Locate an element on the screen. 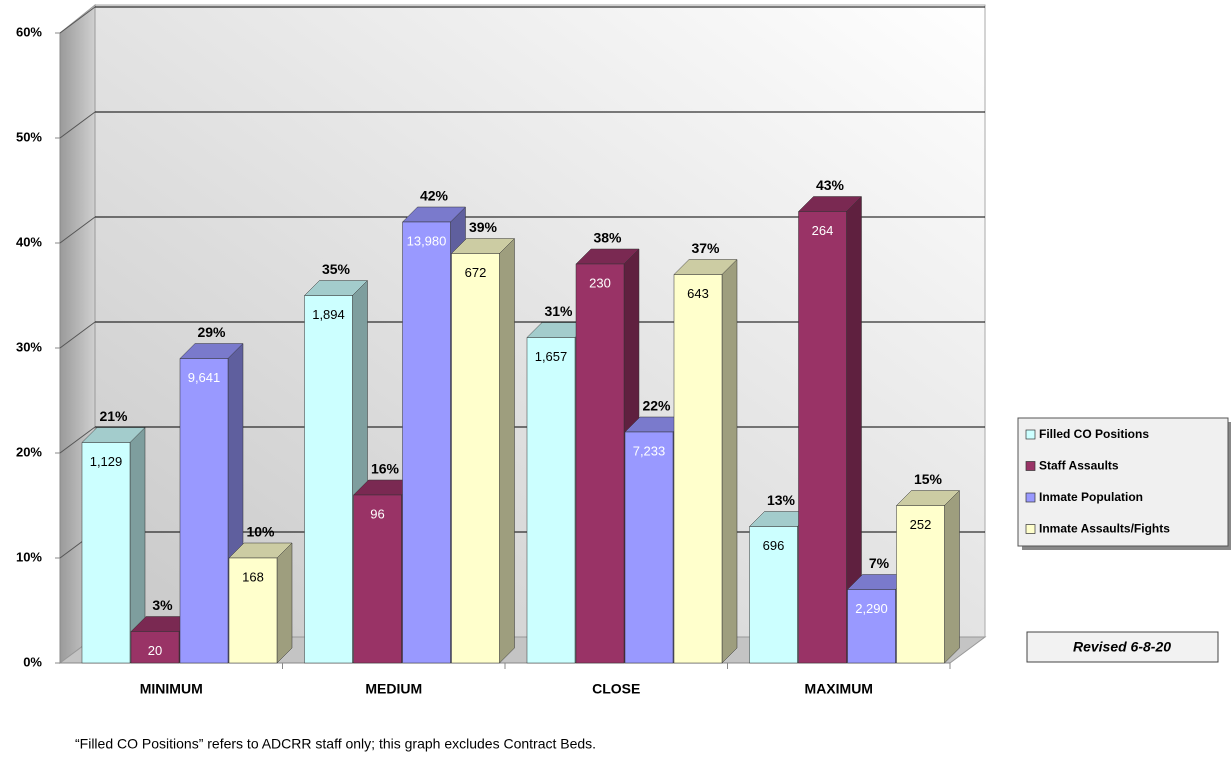  value-label: 38% is located at coordinates (607, 238).